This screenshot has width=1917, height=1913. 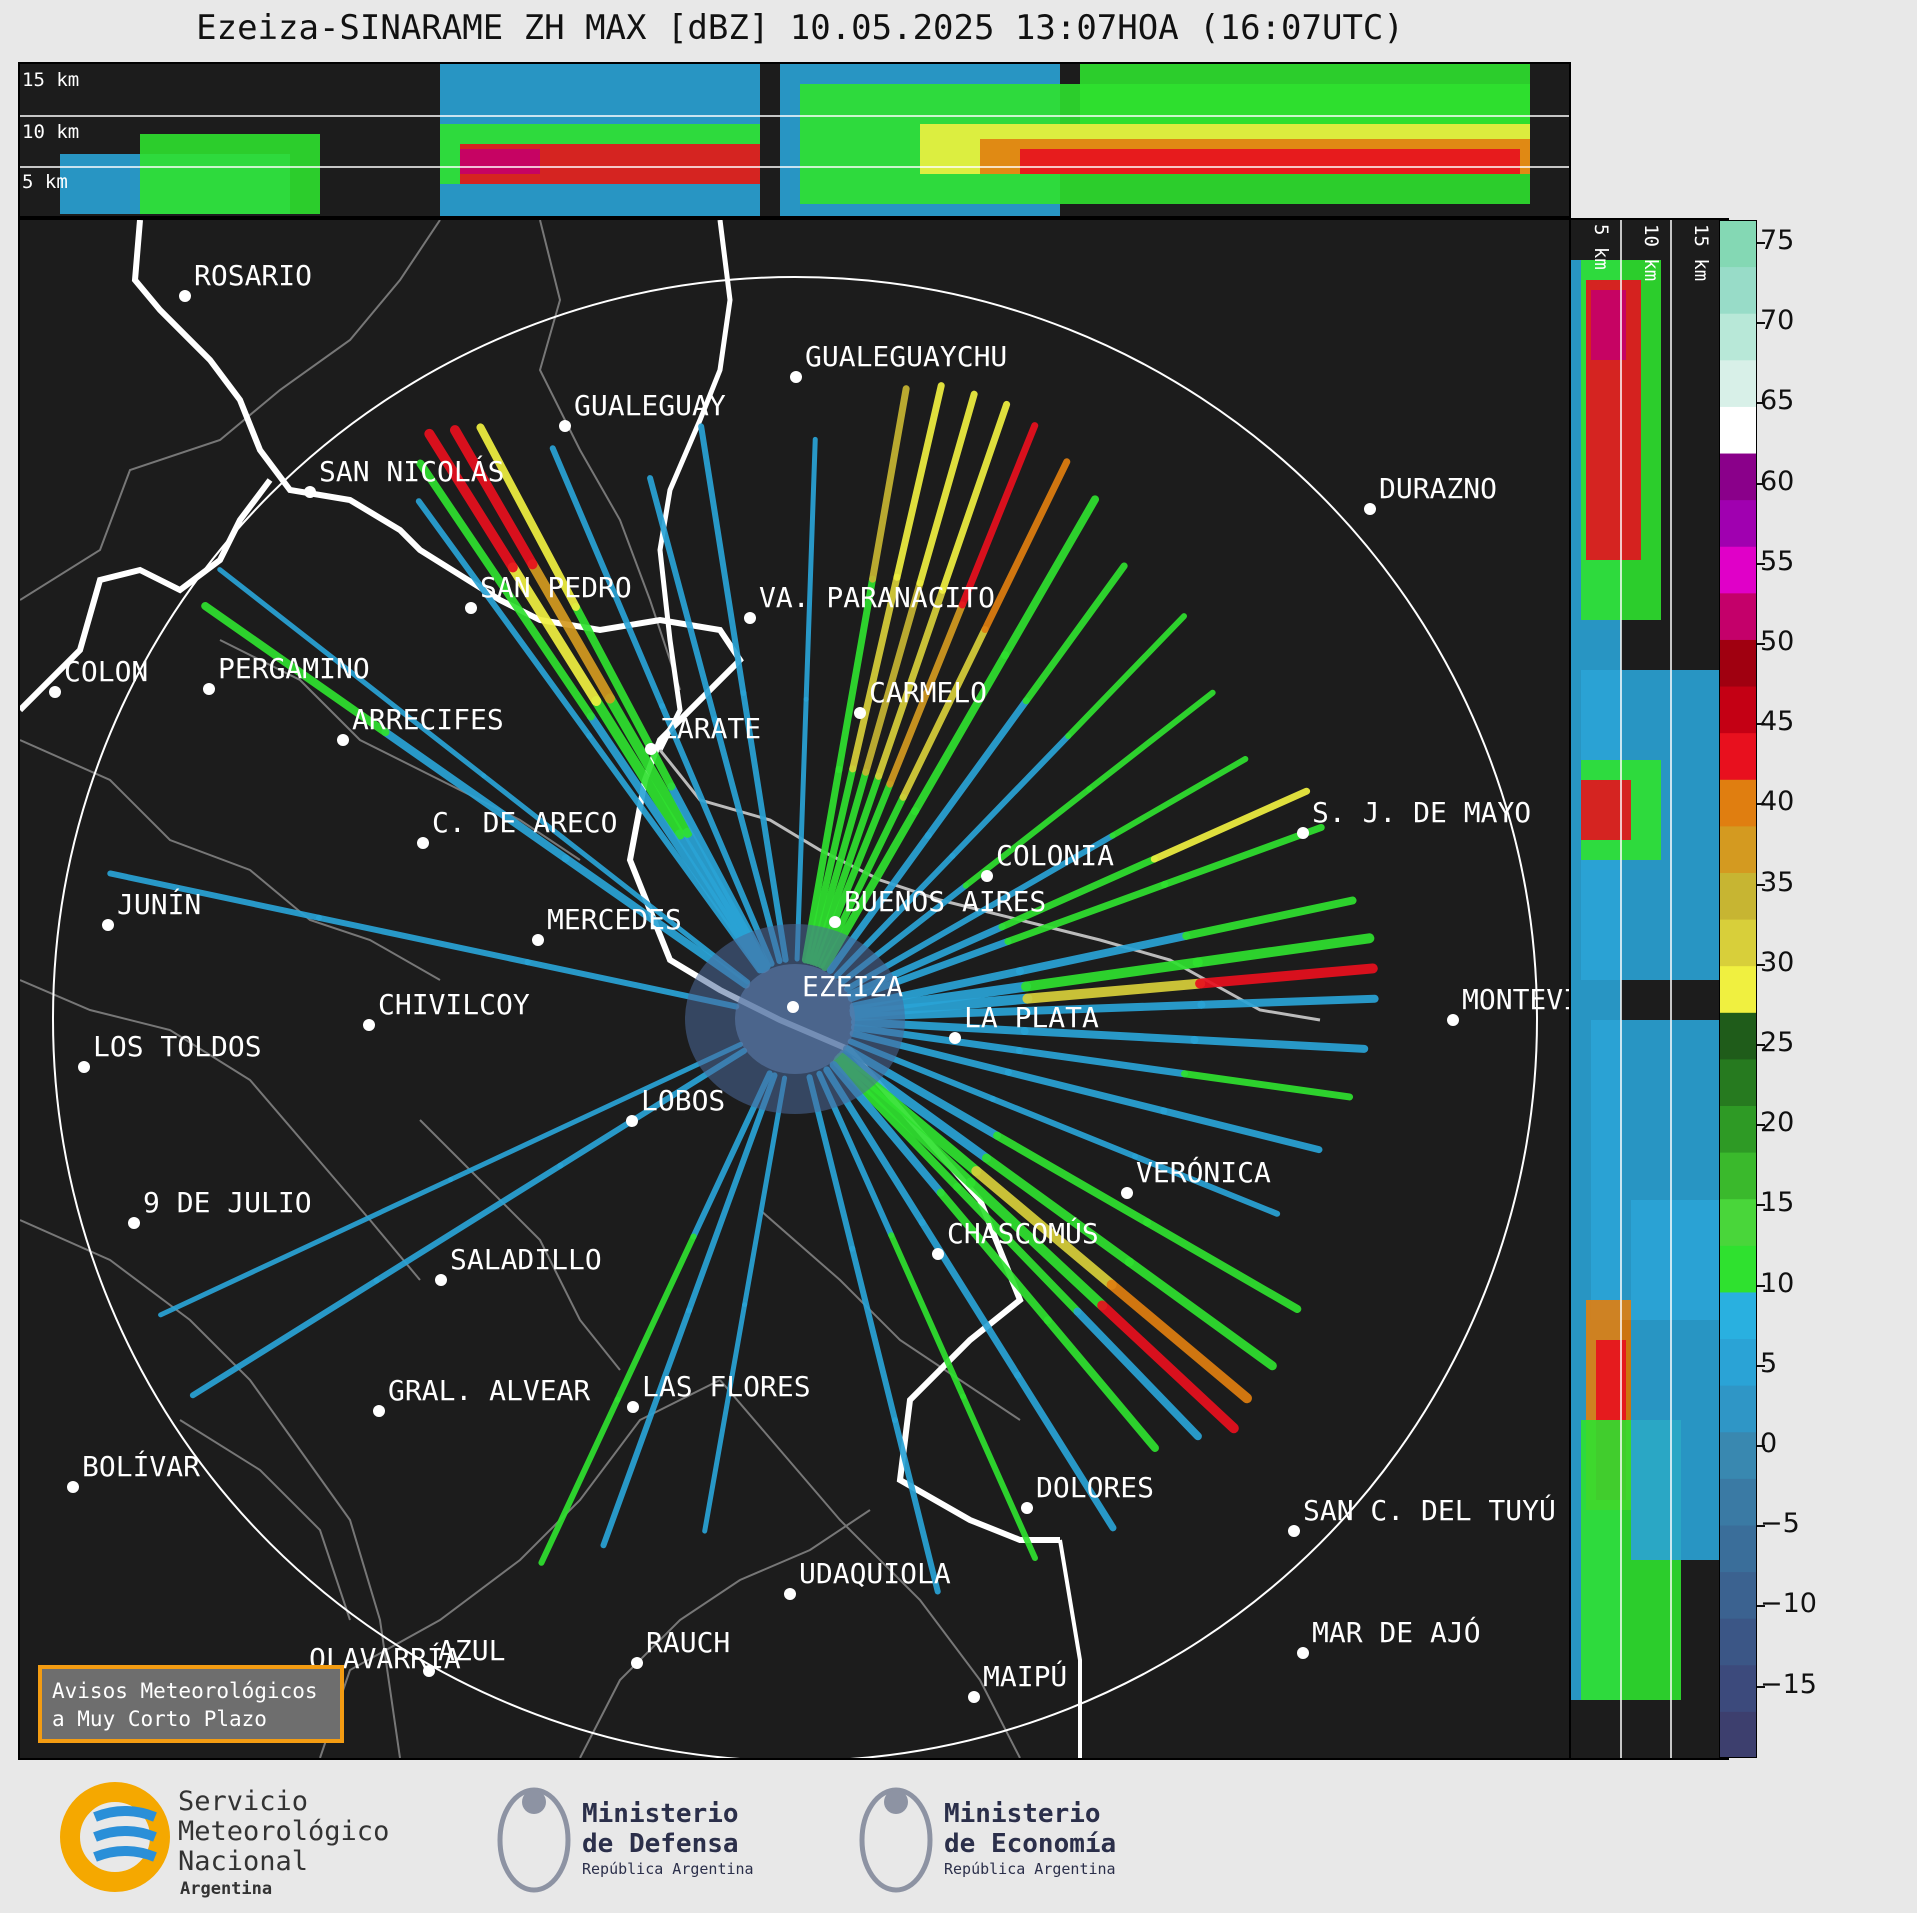 What do you see at coordinates (937, 906) in the screenshot?
I see `city-marker: BUENOS AIRES` at bounding box center [937, 906].